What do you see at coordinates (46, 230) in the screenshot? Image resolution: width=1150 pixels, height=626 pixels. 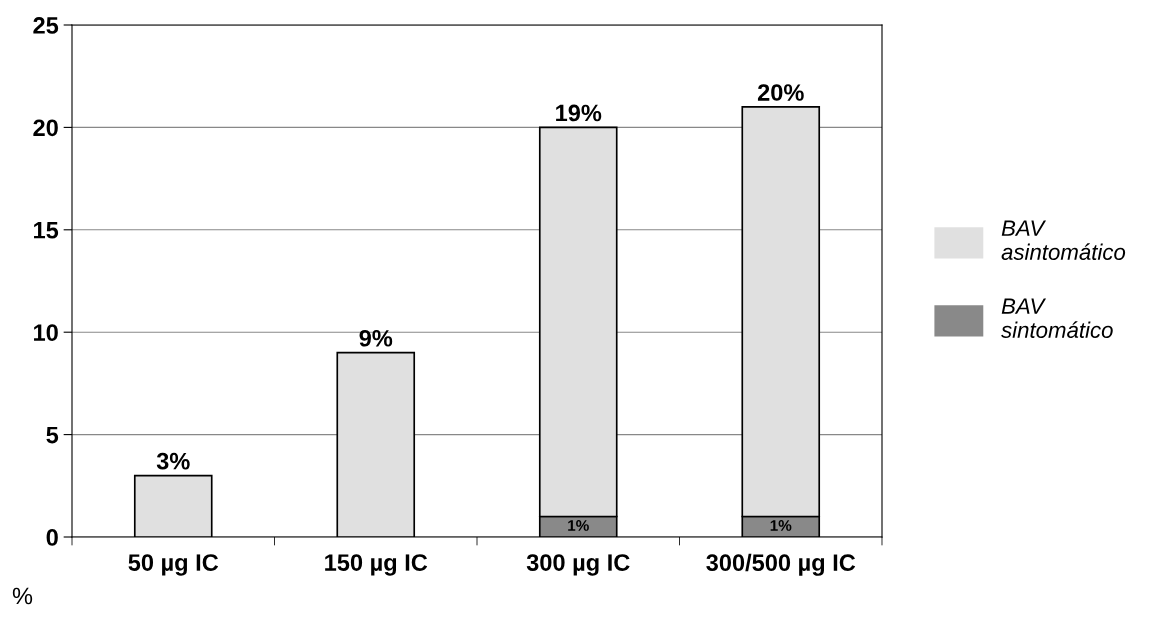 I see `y-tick-label: 15` at bounding box center [46, 230].